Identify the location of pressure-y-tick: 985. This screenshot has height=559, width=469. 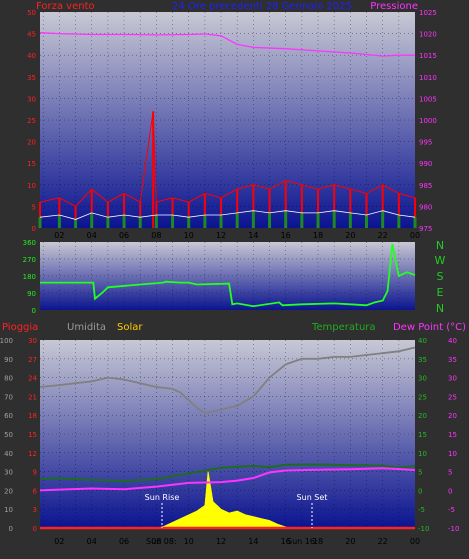
(425, 186).